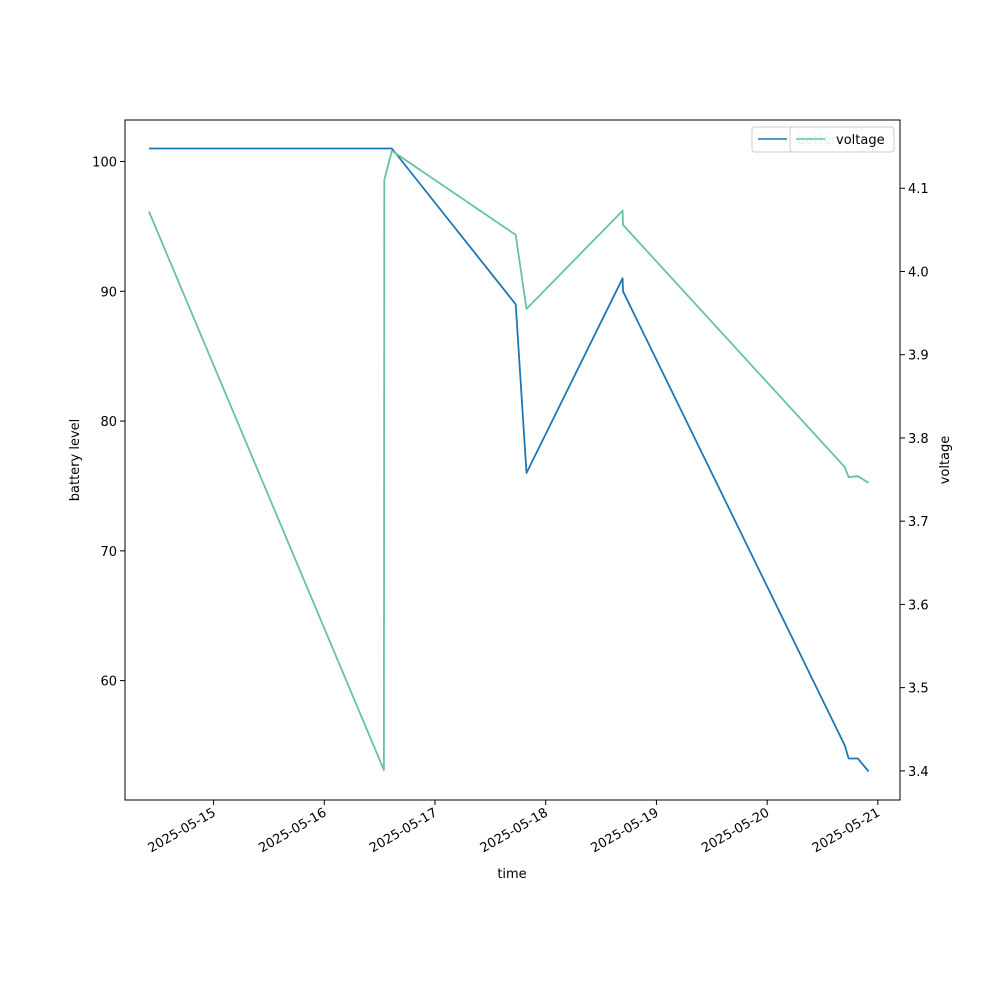 The width and height of the screenshot is (1000, 1000). I want to click on x-axis-label: time, so click(511, 874).